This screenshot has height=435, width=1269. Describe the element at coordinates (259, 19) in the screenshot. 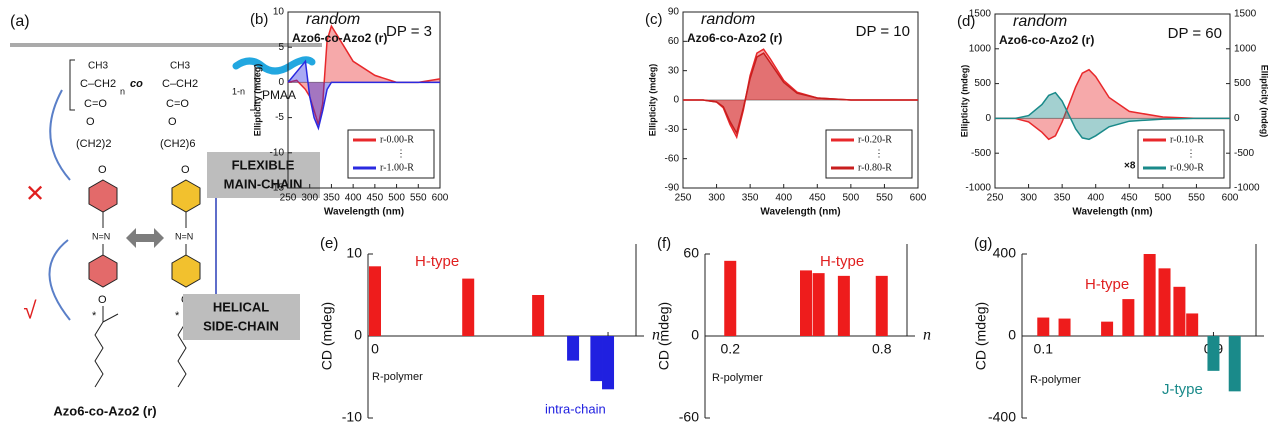

I see `panel-label: (b)` at that location.